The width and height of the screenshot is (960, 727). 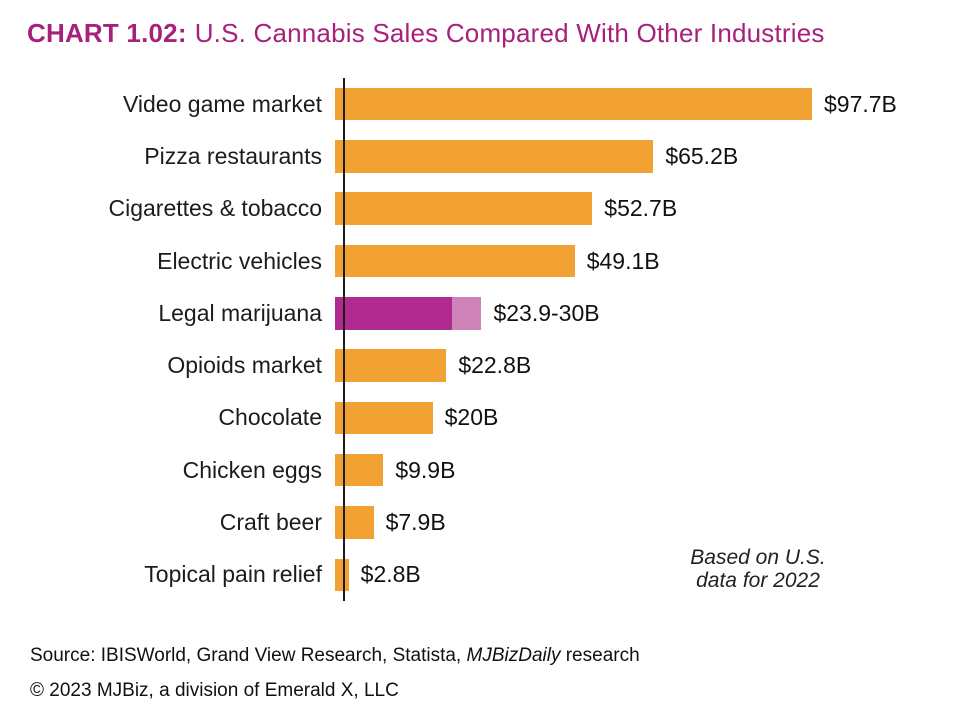 I want to click on value-label: $52.7B, so click(x=641, y=208).